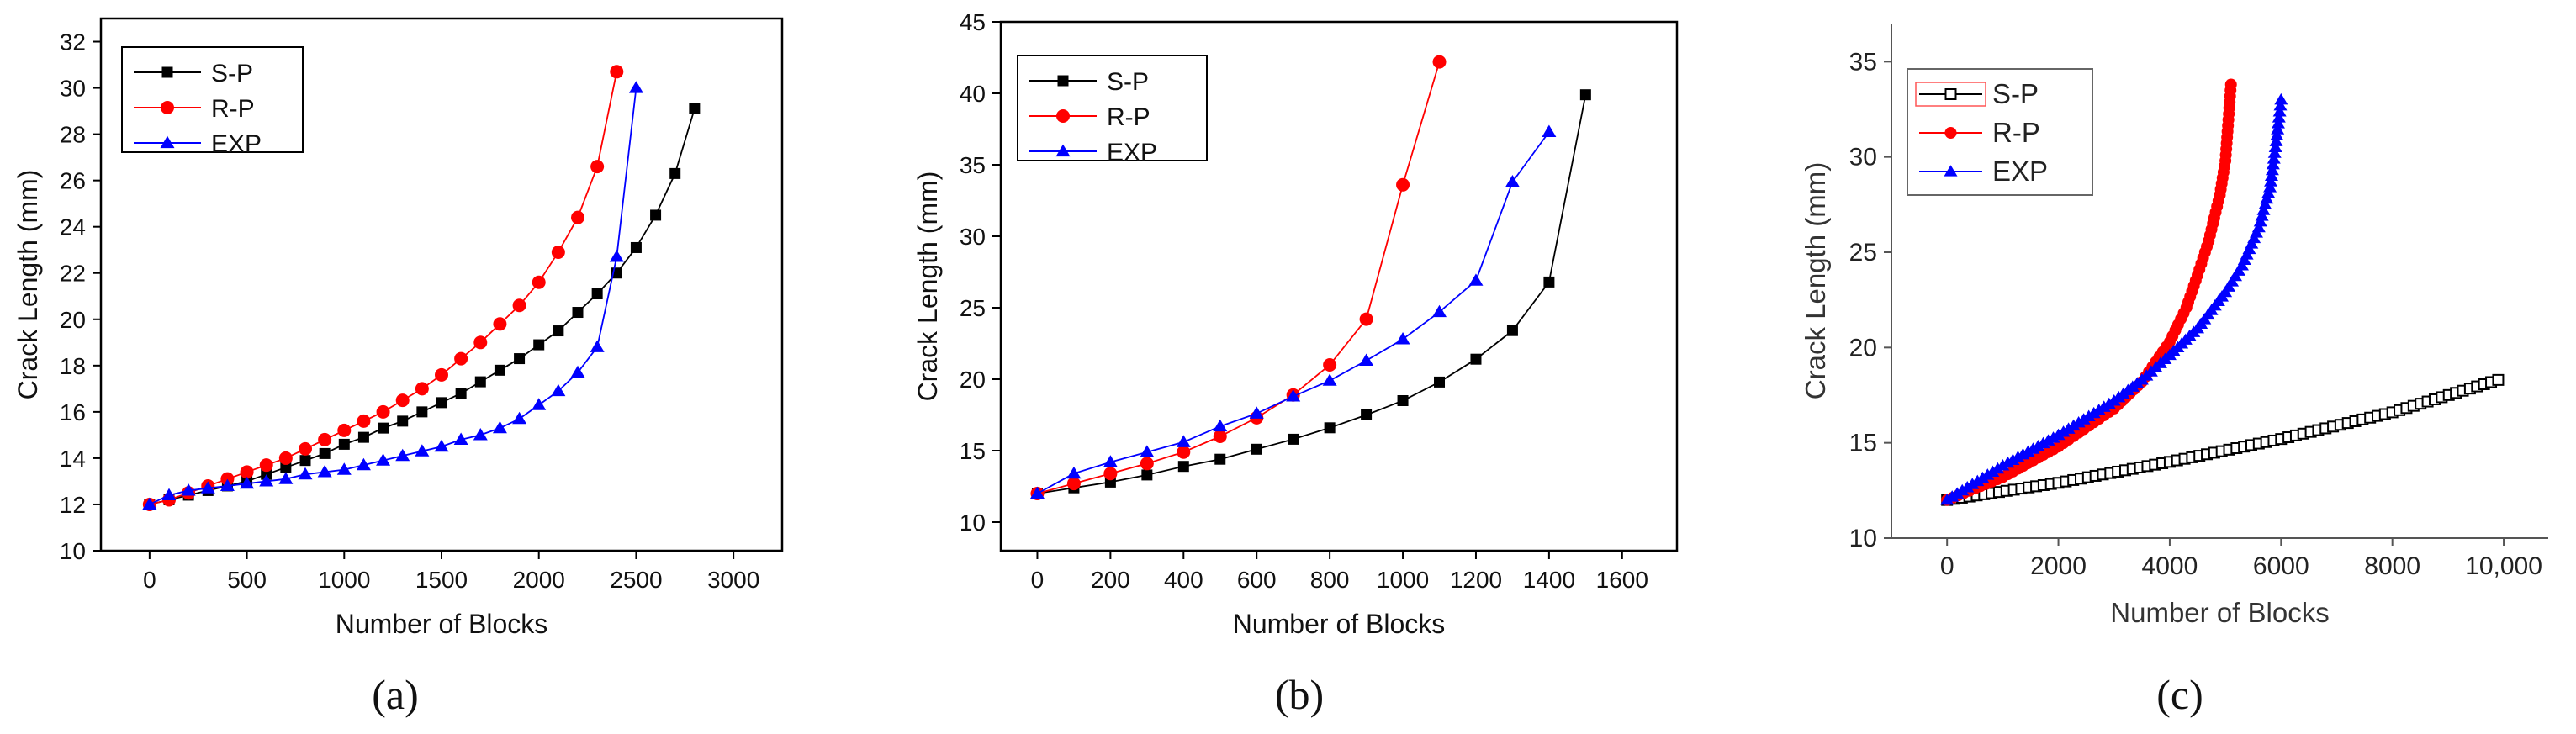 Image resolution: width=2576 pixels, height=734 pixels. Describe the element at coordinates (1979, 132) in the screenshot. I see `legend-entry-r-p: R-P` at that location.